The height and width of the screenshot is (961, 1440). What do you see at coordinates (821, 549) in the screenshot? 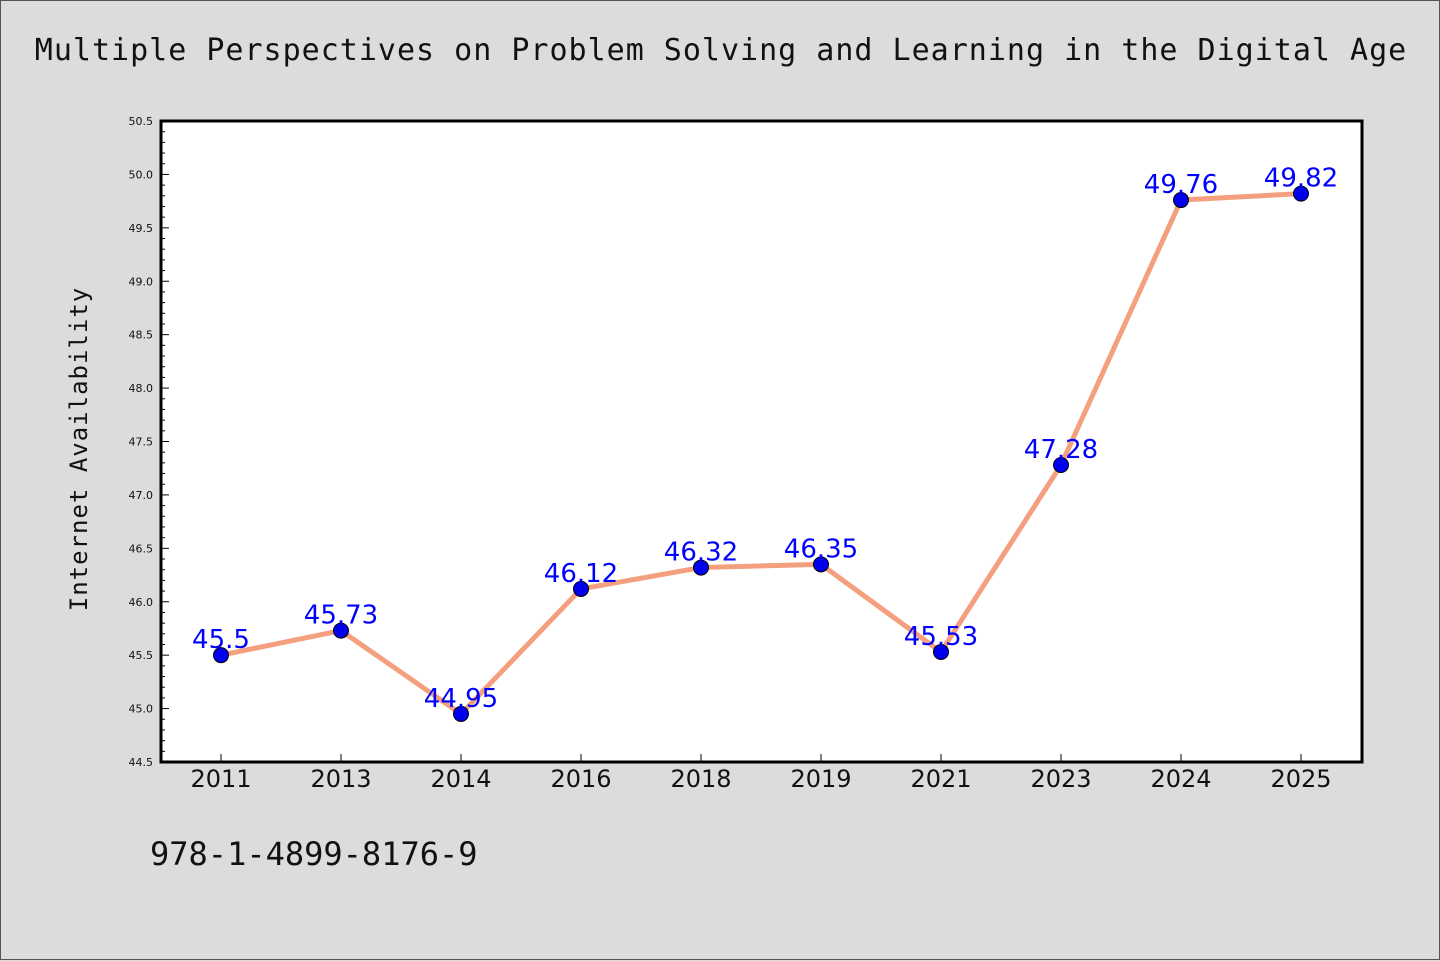
I see `data-label: 46.35` at bounding box center [821, 549].